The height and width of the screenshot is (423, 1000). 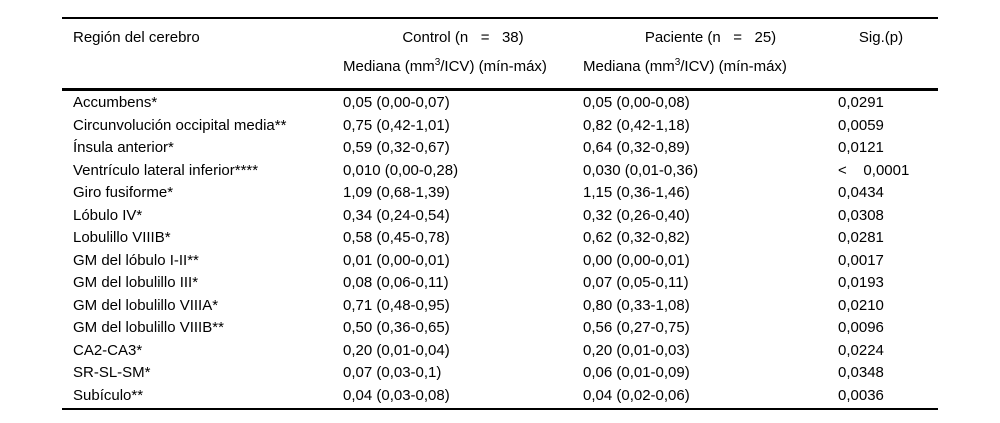 What do you see at coordinates (861, 395) in the screenshot?
I see `sig-value-cell: 0,0036` at bounding box center [861, 395].